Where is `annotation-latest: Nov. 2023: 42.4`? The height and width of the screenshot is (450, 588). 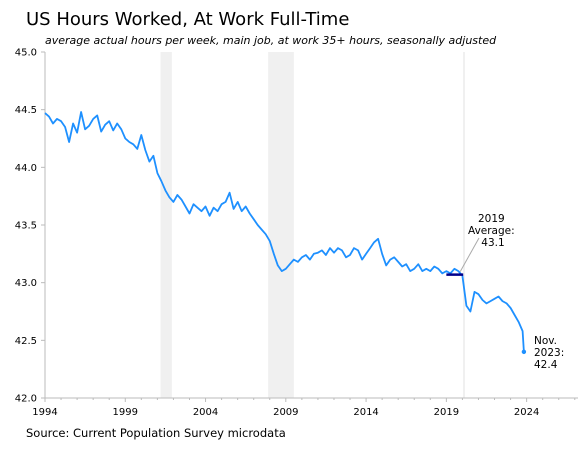
annotation-latest: Nov. 2023: 42.4 is located at coordinates (551, 353).